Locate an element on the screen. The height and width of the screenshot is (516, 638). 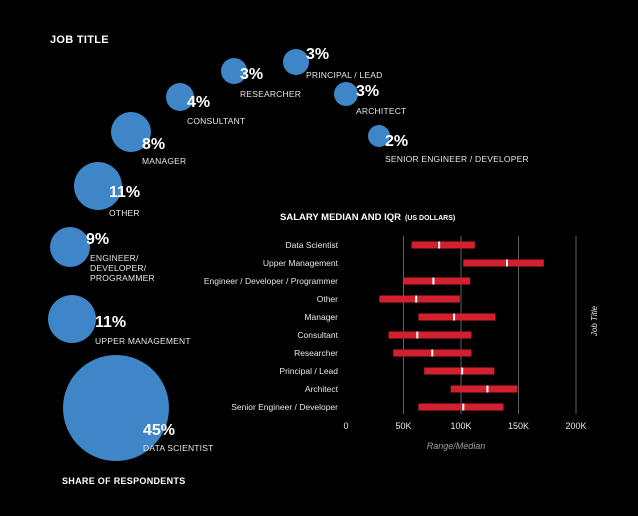
salary-x-tick-label: 150K is located at coordinates (518, 426).